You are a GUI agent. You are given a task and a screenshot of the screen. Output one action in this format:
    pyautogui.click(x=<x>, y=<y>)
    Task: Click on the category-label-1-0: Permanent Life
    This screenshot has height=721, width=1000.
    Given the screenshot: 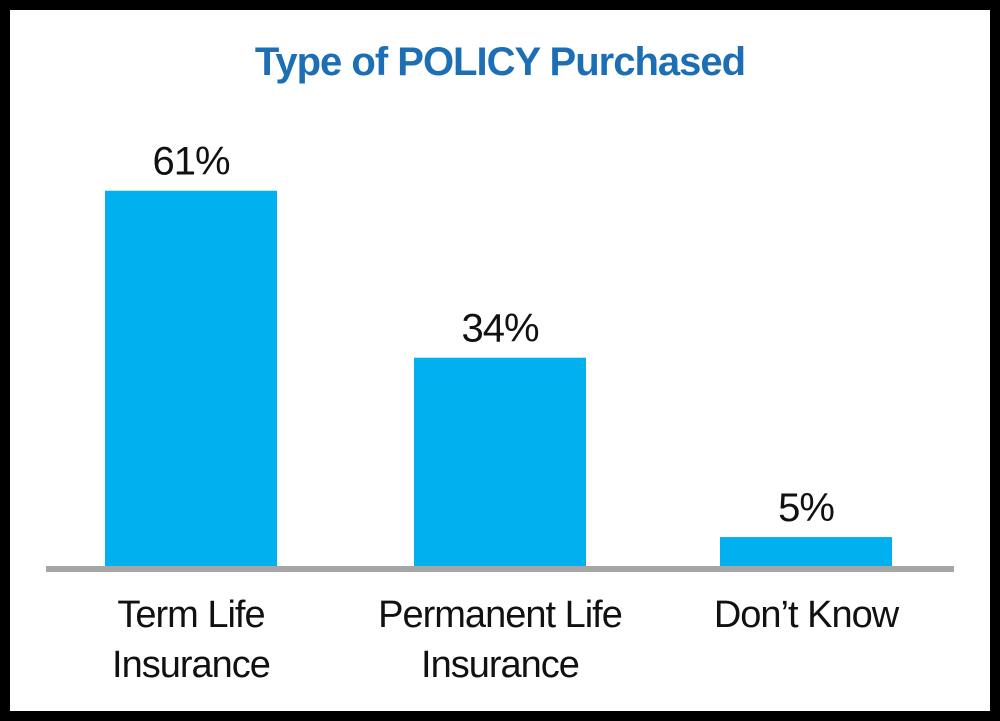 What is the action you would take?
    pyautogui.click(x=500, y=615)
    